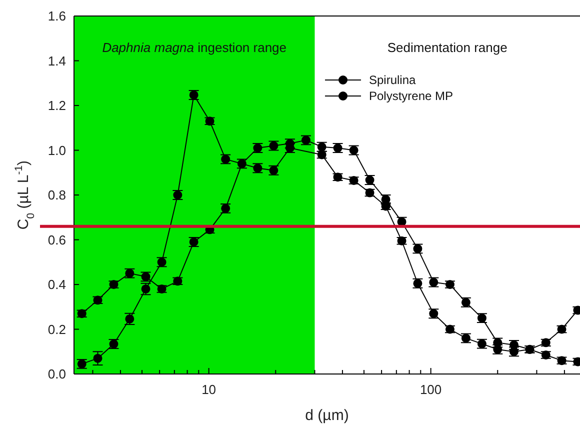  Describe the element at coordinates (57, 284) in the screenshot. I see `y-tick-label: 0.4` at that location.